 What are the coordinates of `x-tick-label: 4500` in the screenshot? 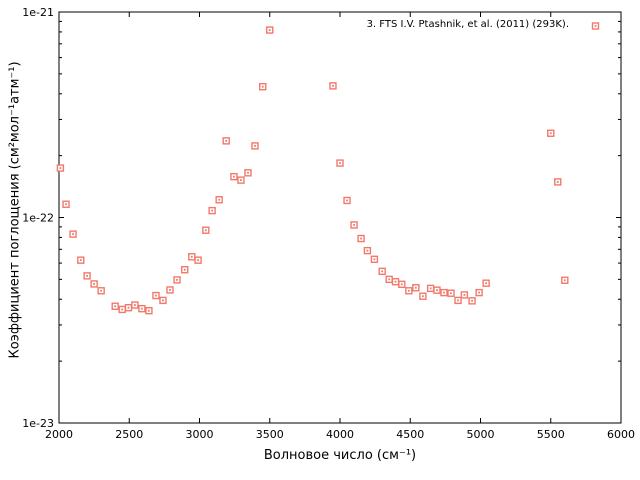 It's located at (410, 434).